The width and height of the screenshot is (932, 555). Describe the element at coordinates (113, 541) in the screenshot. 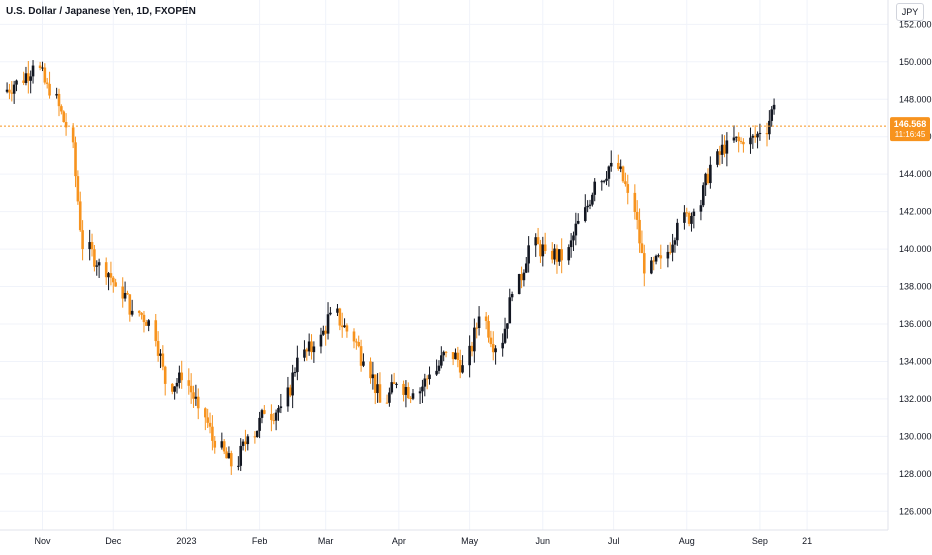

I see `x-tick-label: Dec` at that location.